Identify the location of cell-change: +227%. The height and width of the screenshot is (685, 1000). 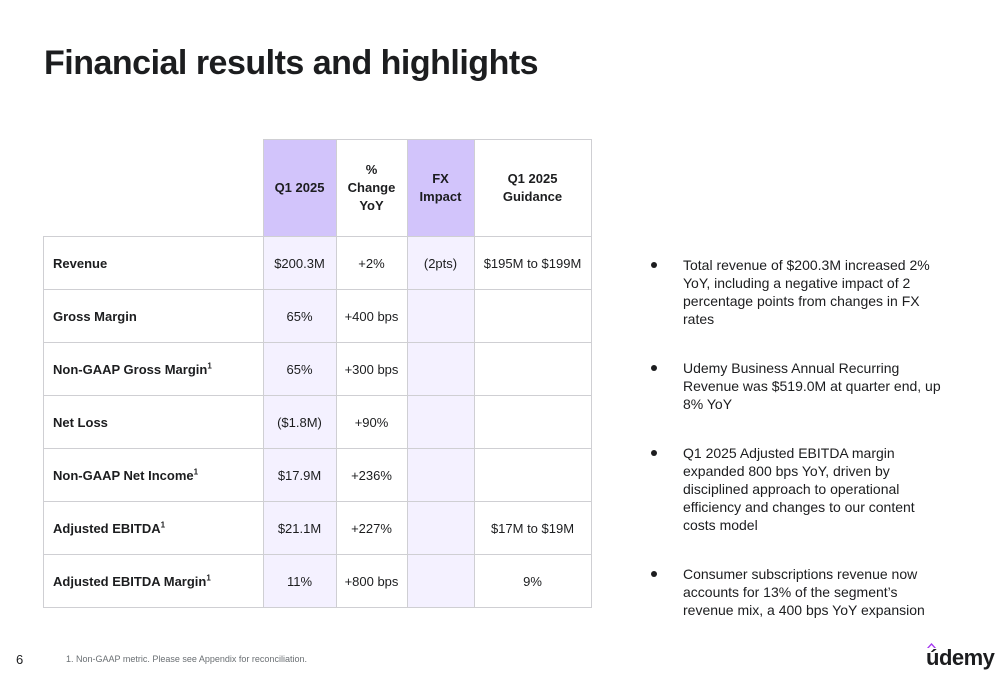
(371, 528).